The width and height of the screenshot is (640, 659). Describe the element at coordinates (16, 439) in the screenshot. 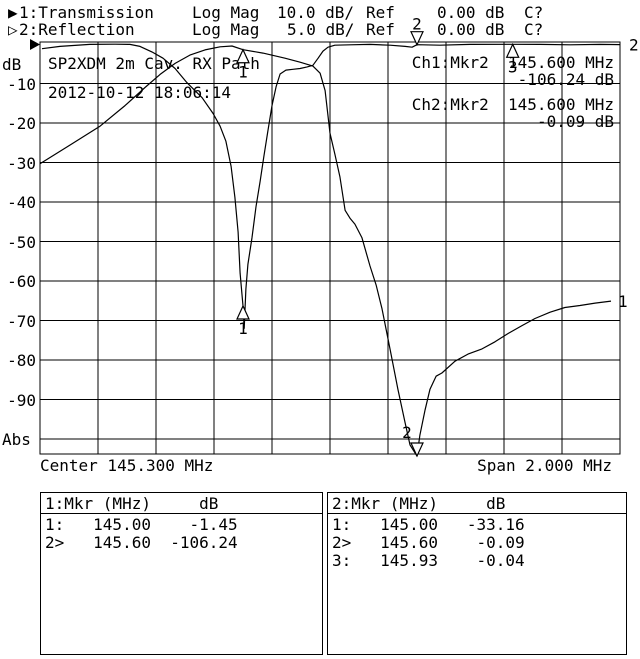

I see `y-axis-abs-label: Abs` at that location.